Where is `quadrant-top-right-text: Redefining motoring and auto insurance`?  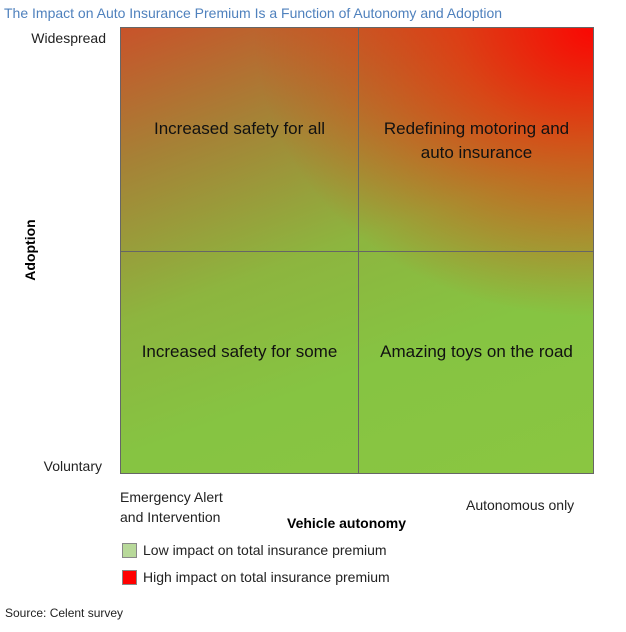 quadrant-top-right-text: Redefining motoring and auto insurance is located at coordinates (476, 140).